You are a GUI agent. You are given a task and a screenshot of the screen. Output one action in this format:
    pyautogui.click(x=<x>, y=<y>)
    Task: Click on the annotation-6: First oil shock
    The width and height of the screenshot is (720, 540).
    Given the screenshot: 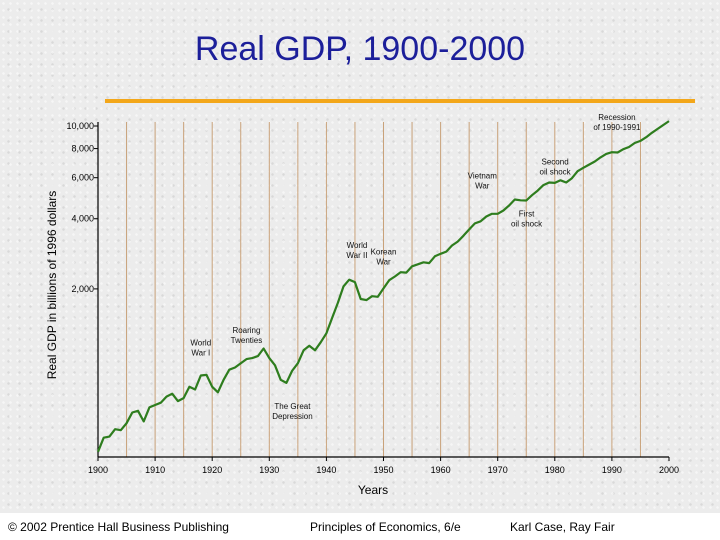 What is the action you would take?
    pyautogui.click(x=527, y=218)
    